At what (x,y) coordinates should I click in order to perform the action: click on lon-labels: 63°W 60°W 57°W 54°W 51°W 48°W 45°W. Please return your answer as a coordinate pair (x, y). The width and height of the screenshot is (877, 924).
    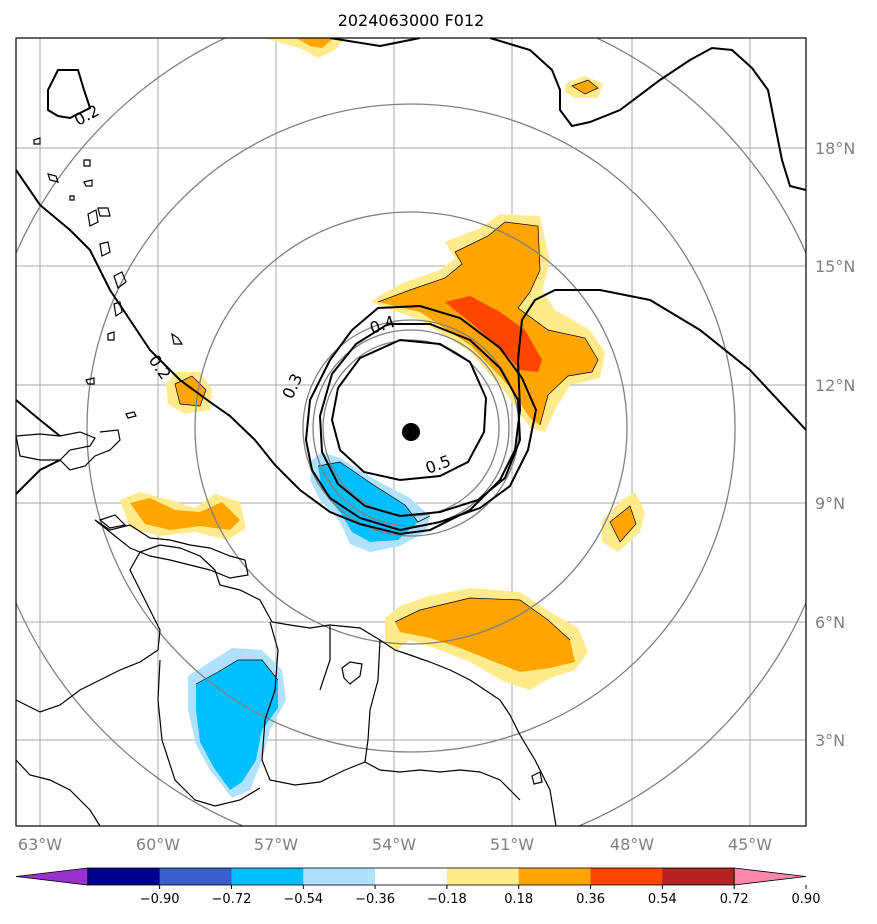
    Looking at the image, I should click on (395, 844).